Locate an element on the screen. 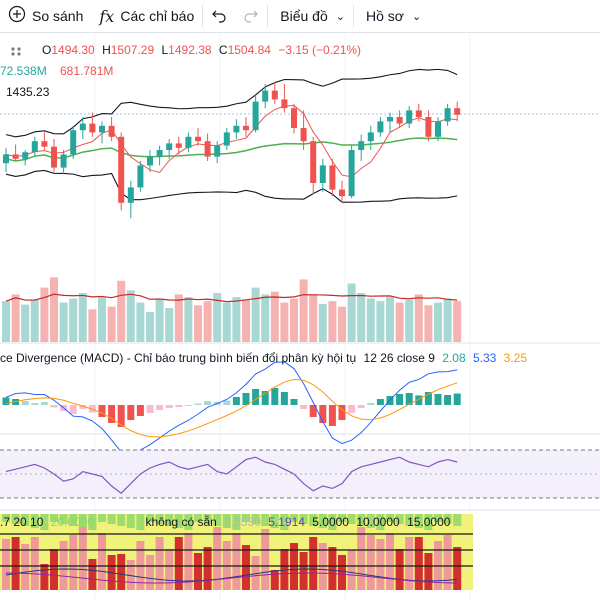 This screenshot has width=600, height=600. undo-button is located at coordinates (219, 16).